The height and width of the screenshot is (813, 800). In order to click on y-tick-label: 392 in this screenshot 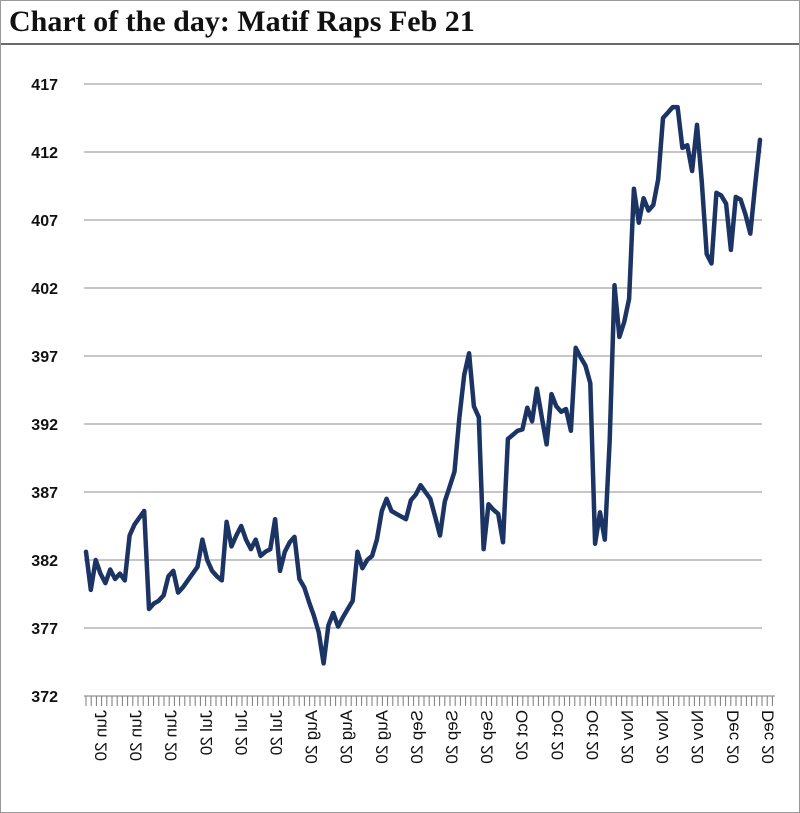, I will do `click(44, 425)`.